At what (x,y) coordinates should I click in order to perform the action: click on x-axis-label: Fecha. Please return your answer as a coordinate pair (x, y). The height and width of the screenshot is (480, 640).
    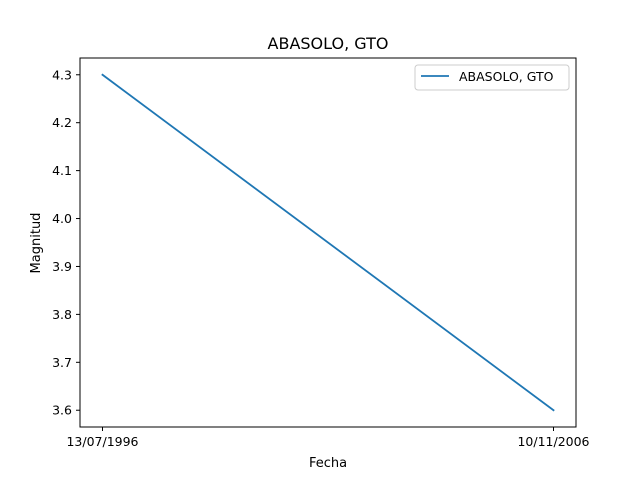
    Looking at the image, I should click on (328, 463).